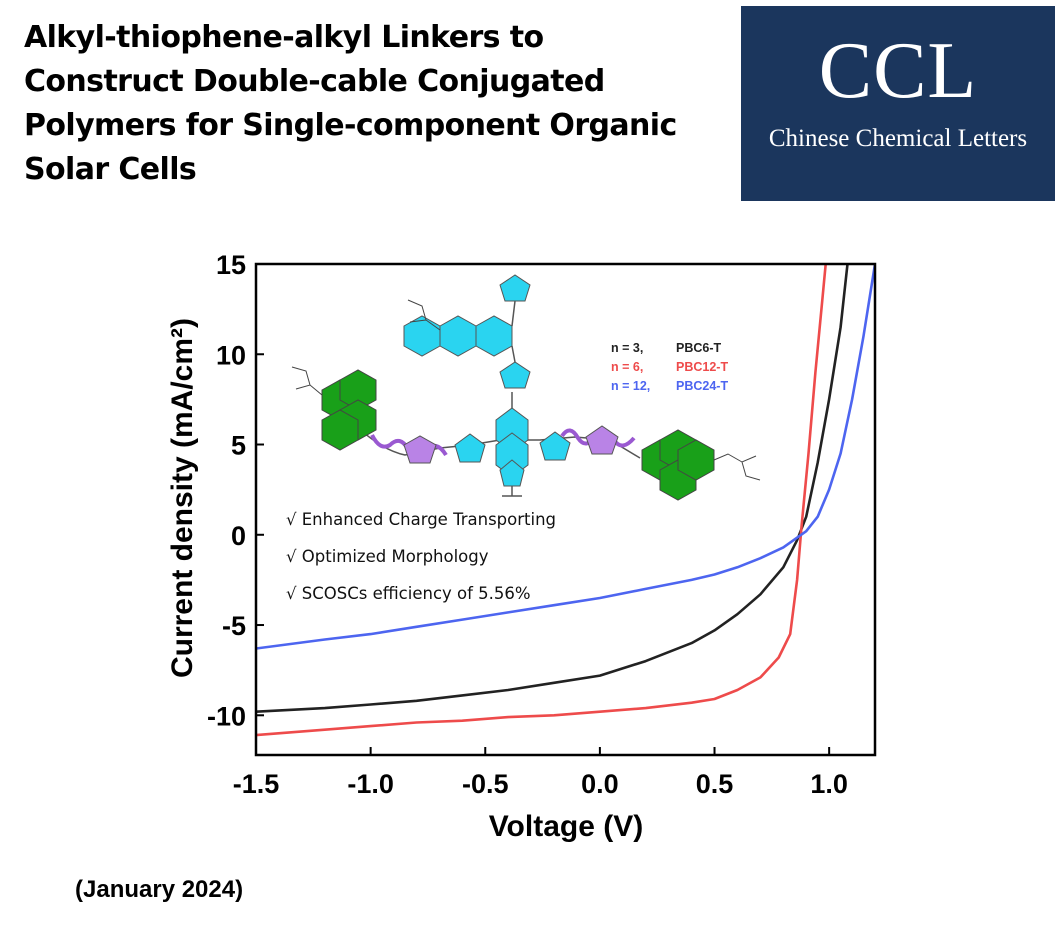 Image resolution: width=1062 pixels, height=931 pixels. Describe the element at coordinates (627, 348) in the screenshot. I see `legend-prefix: n = 3,` at that location.